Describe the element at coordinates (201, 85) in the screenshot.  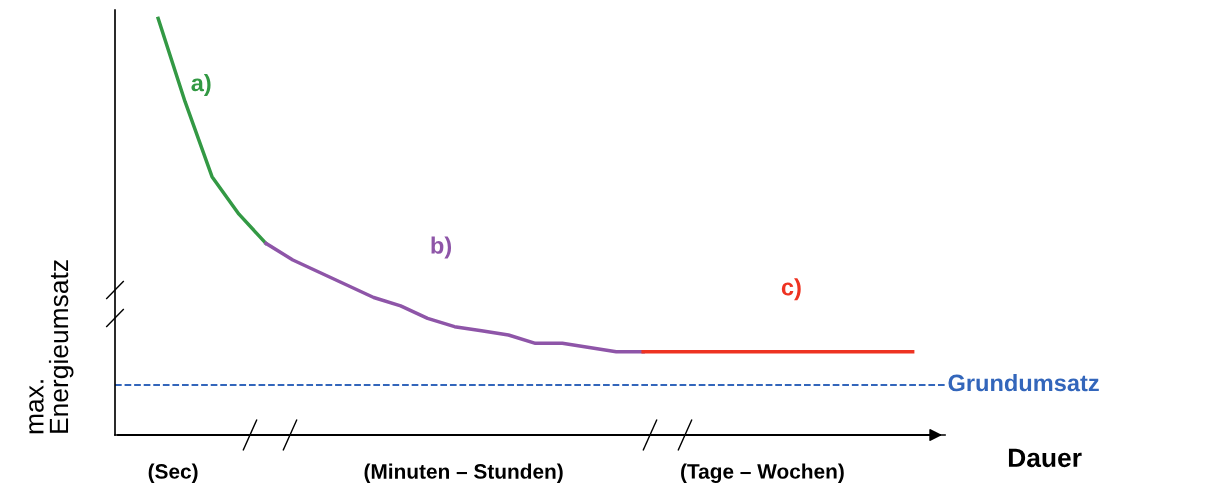
I see `series-label: a)` at that location.